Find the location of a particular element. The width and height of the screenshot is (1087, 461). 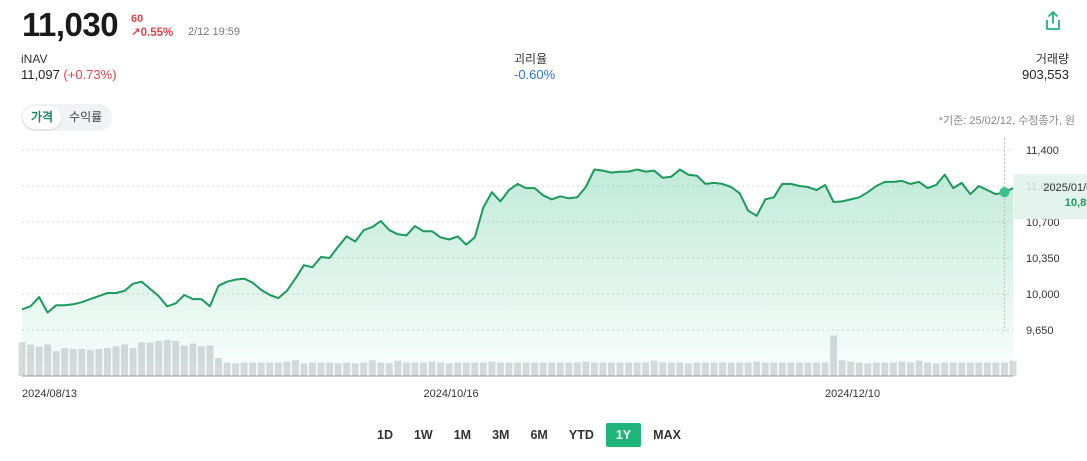

period-6m: 6M is located at coordinates (539, 435).